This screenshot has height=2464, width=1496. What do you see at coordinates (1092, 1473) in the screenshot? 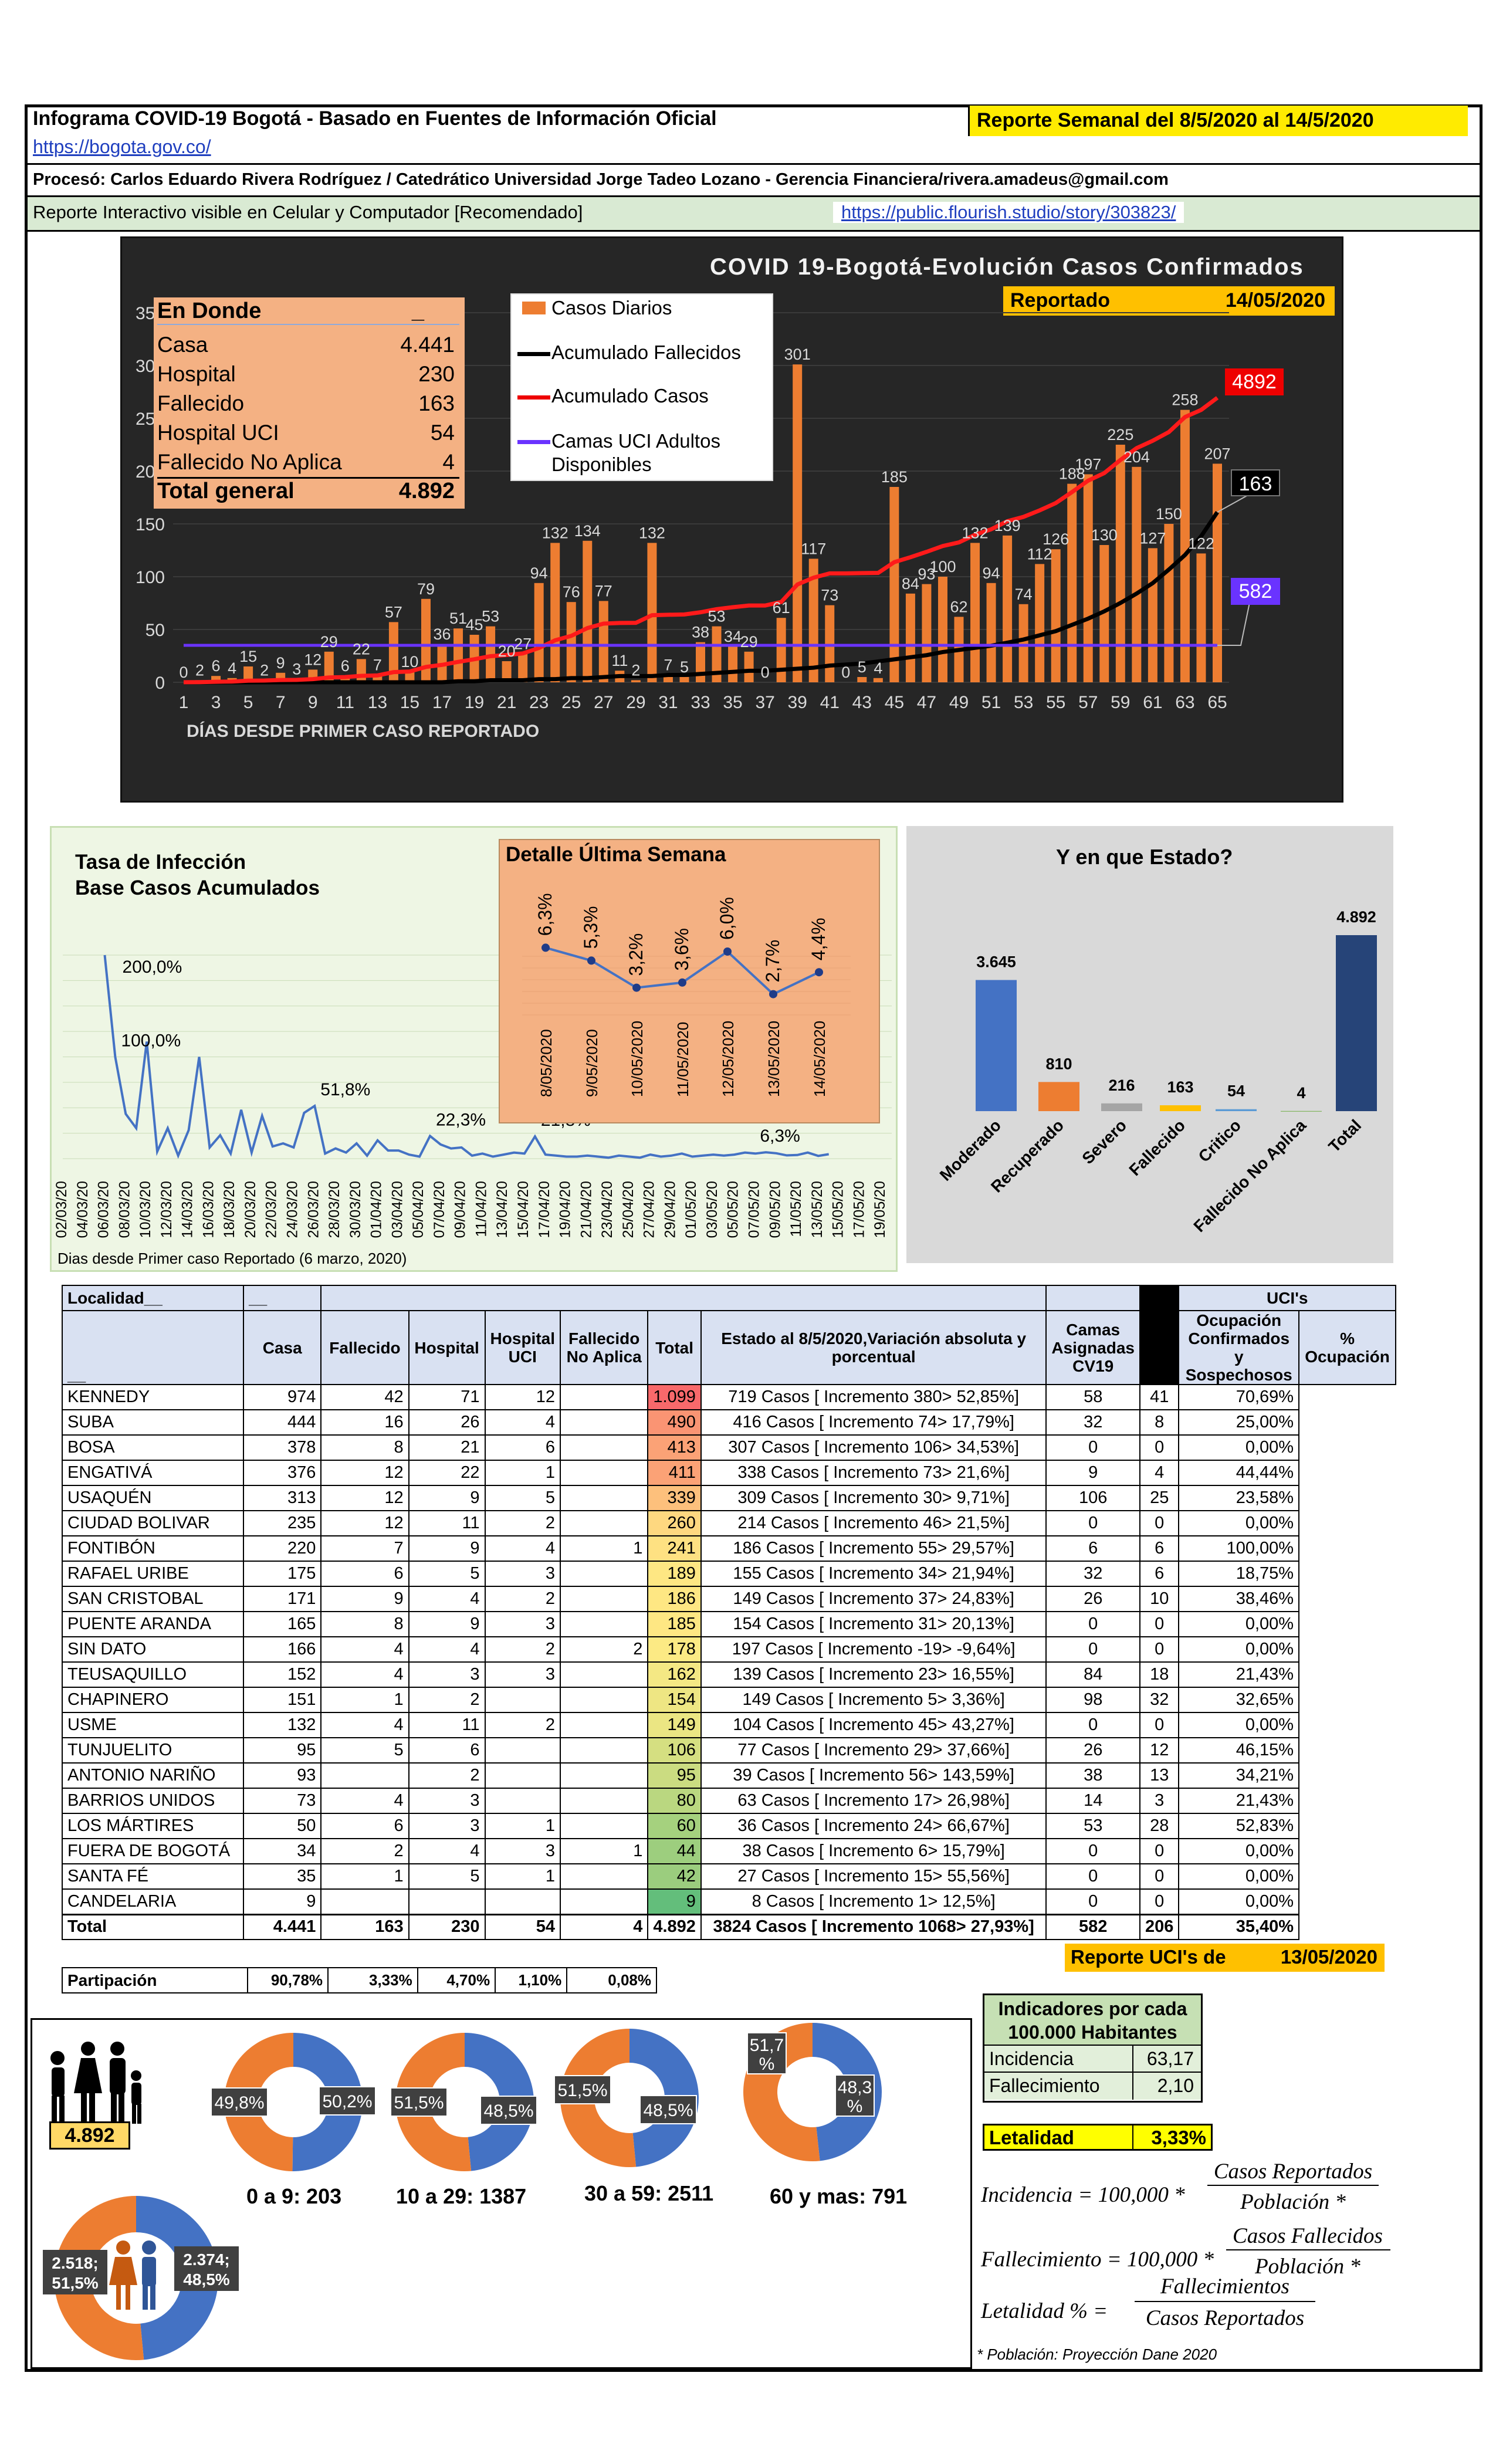
I see `camas-cell: 9` at bounding box center [1092, 1473].